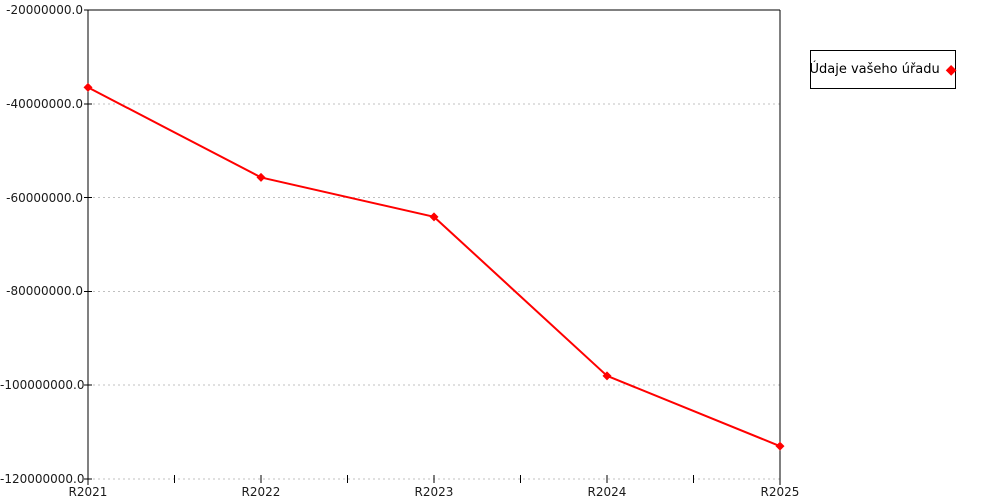  What do you see at coordinates (42, 385) in the screenshot?
I see `y-tick-label: -100000000.0` at bounding box center [42, 385].